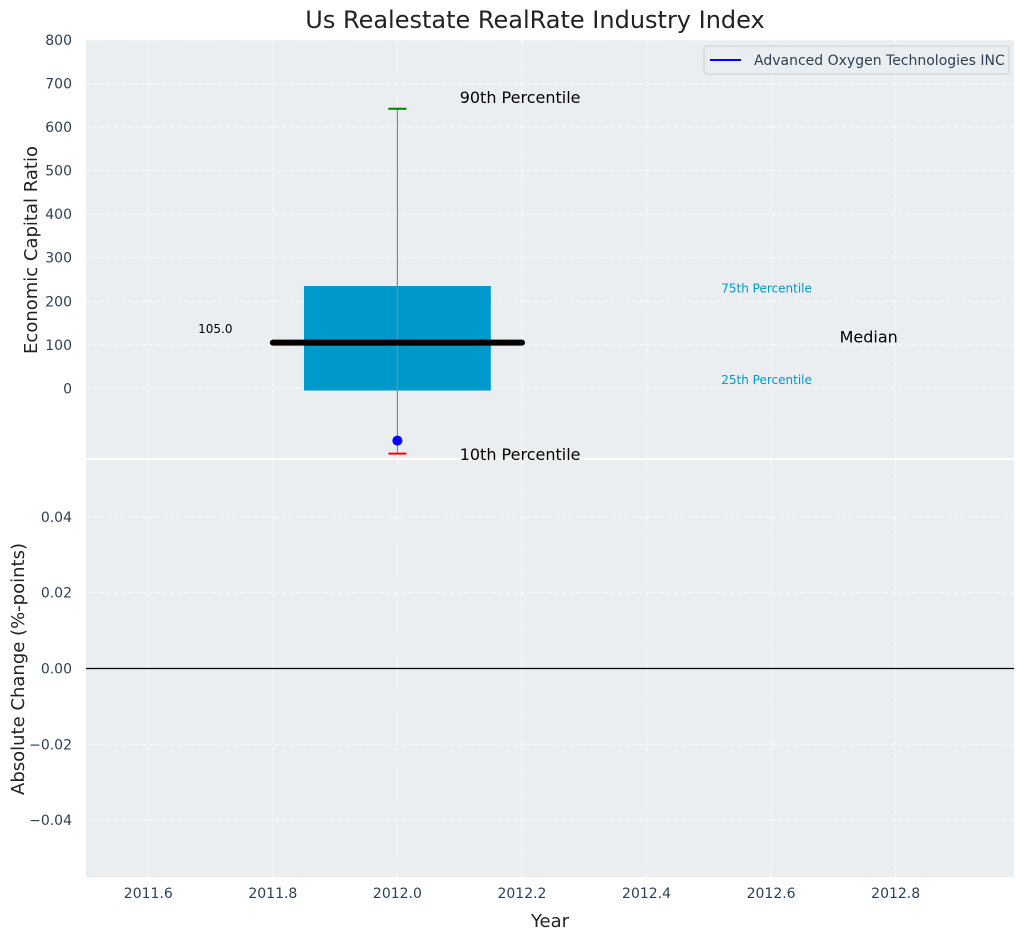 The height and width of the screenshot is (940, 1025). I want to click on x-tick-label: 2012.0, so click(397, 894).